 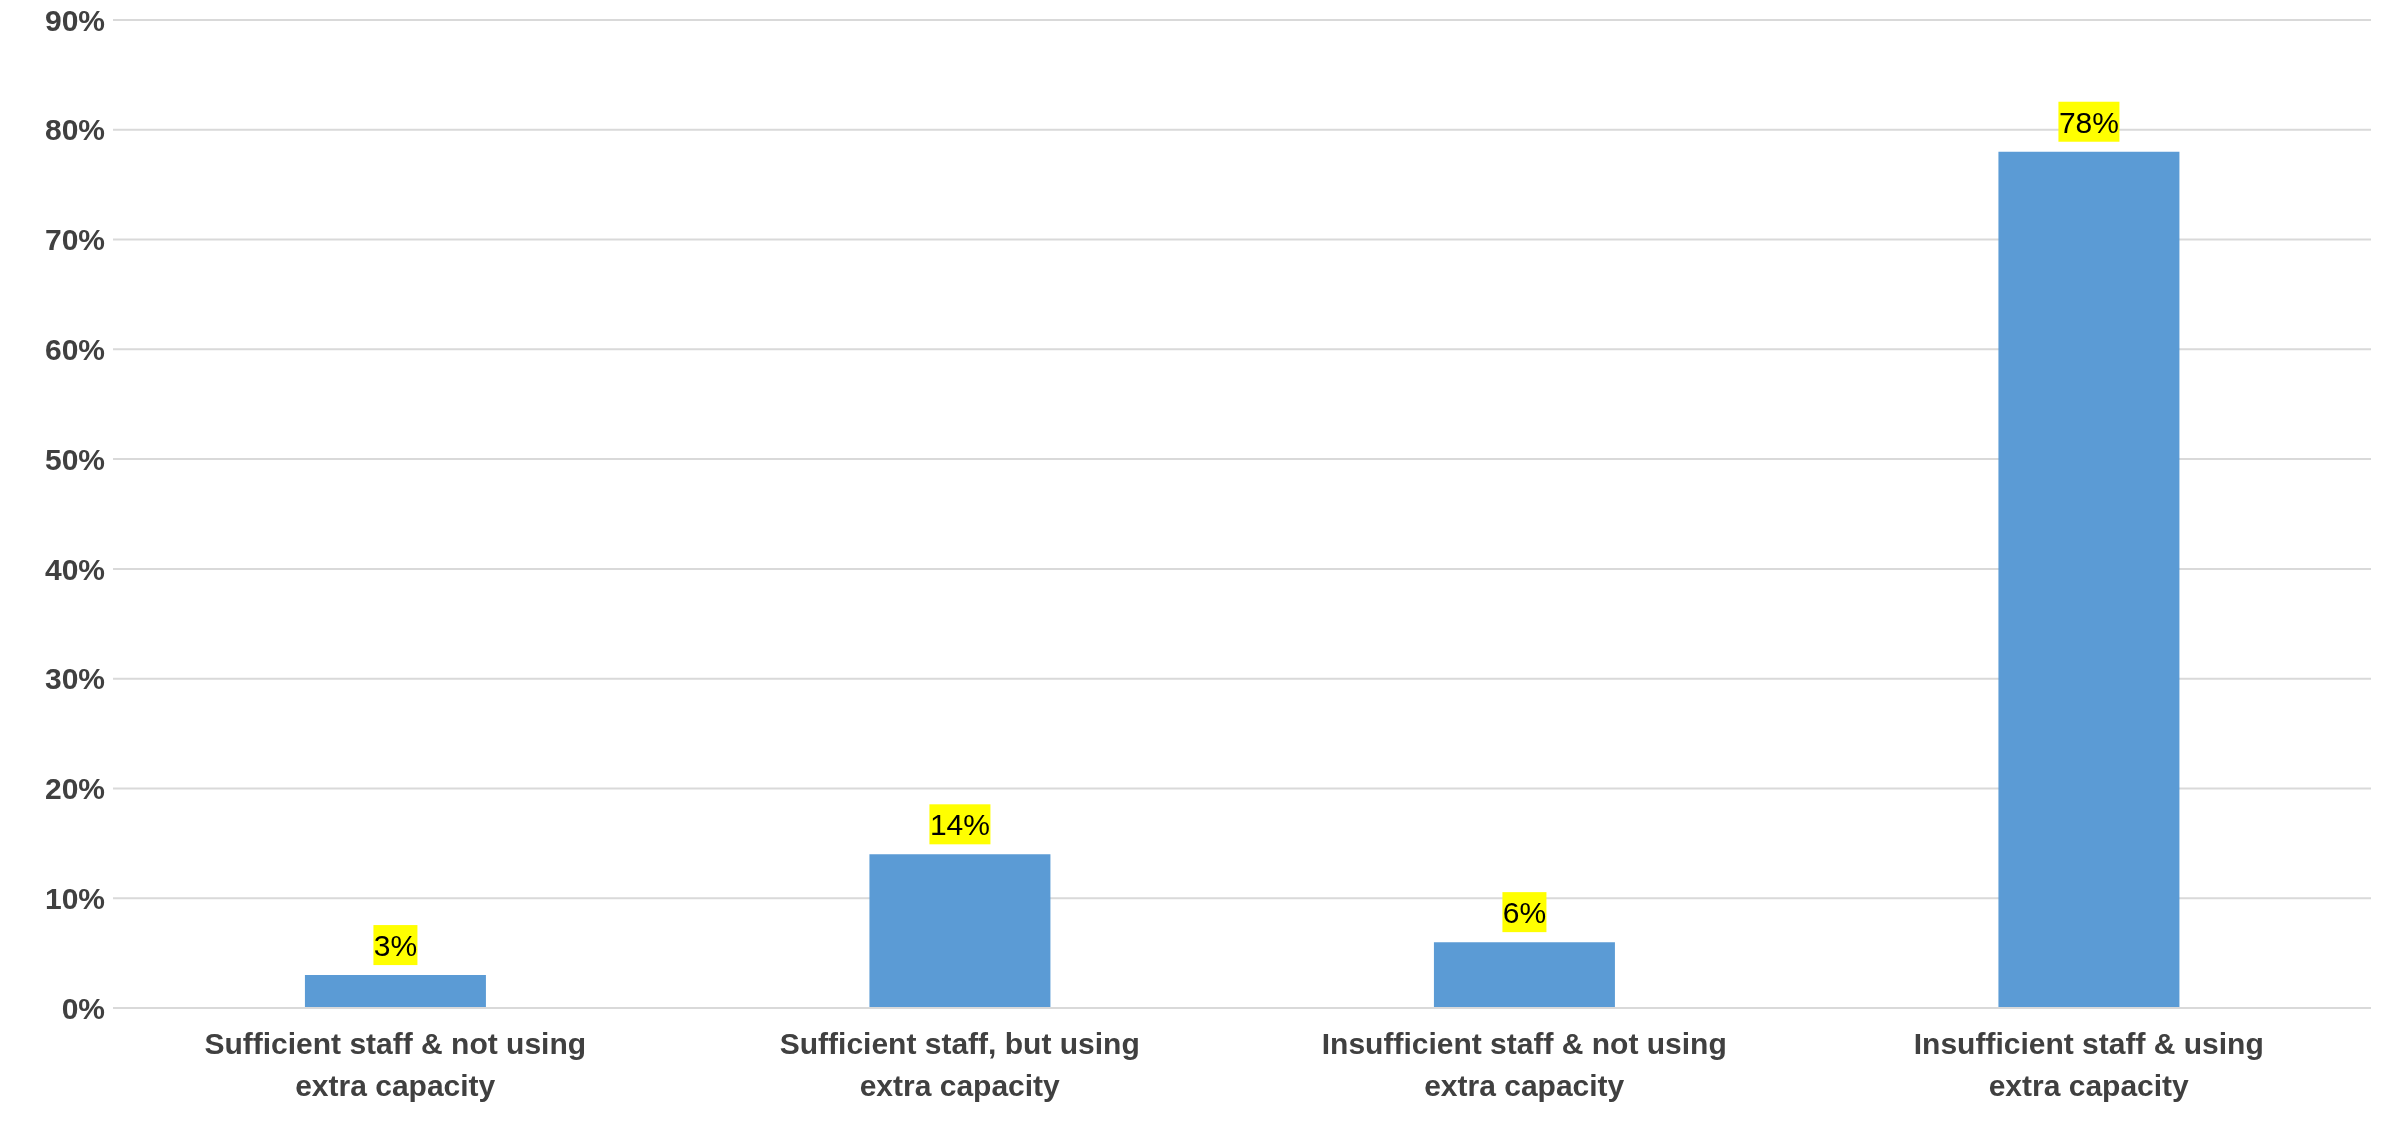 What do you see at coordinates (74, 789) in the screenshot?
I see `y-tick-label: 20%` at bounding box center [74, 789].